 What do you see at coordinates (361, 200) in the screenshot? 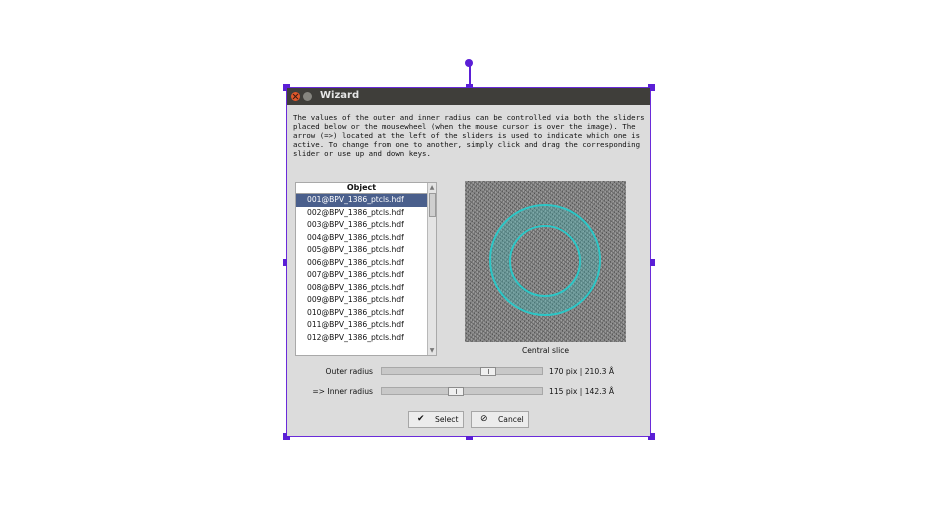
I see `list-item: 001@BPV_1386_ptcls.hdf` at bounding box center [361, 200].